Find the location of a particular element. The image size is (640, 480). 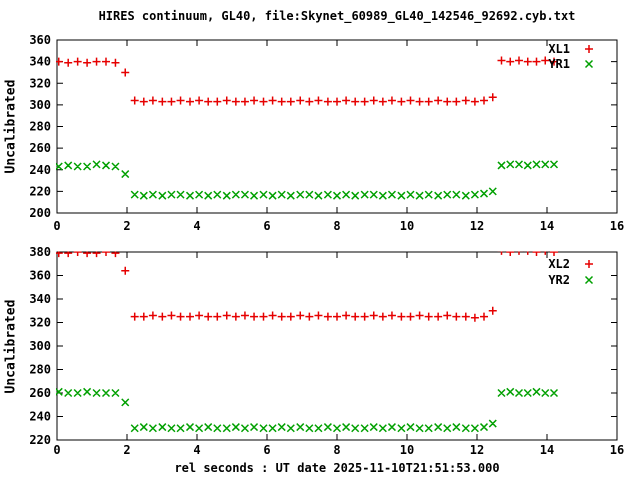

series-YR1 is located at coordinates (307, 180).